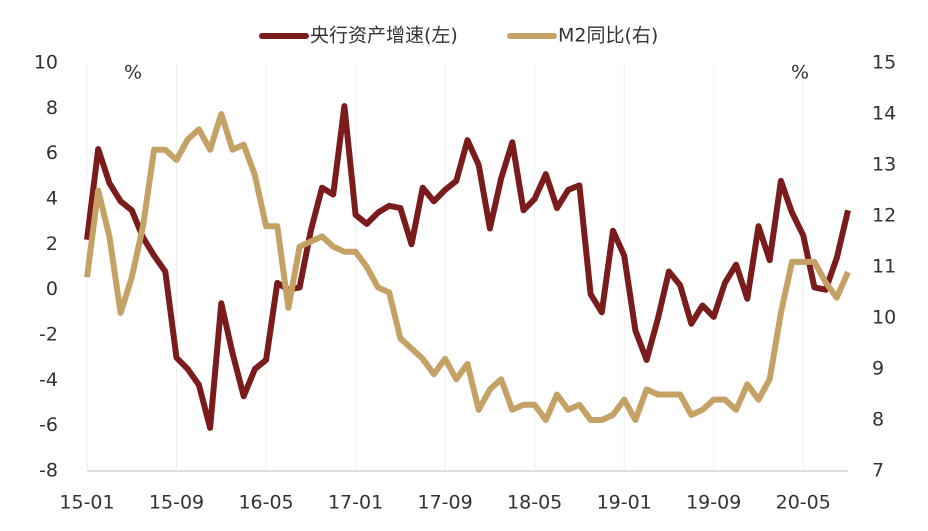  I want to click on y2-tick-label: 14, so click(884, 114).